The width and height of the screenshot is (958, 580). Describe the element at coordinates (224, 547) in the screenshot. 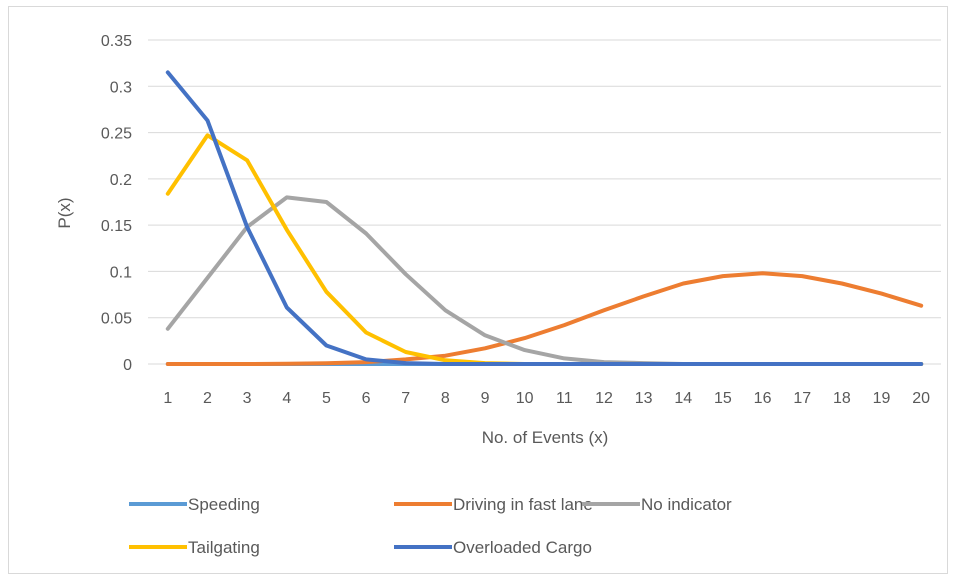

I see `legend-label-tailgating: Tailgating` at that location.